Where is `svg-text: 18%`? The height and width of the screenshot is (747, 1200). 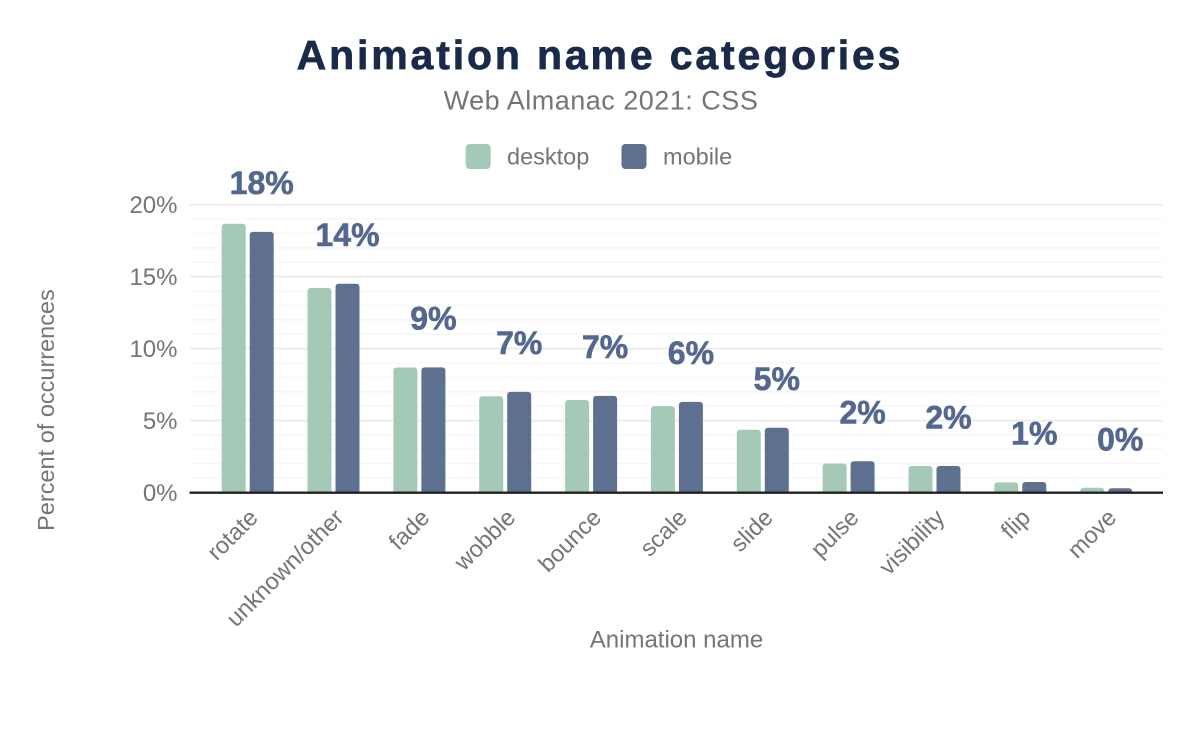
svg-text: 18% is located at coordinates (262, 183).